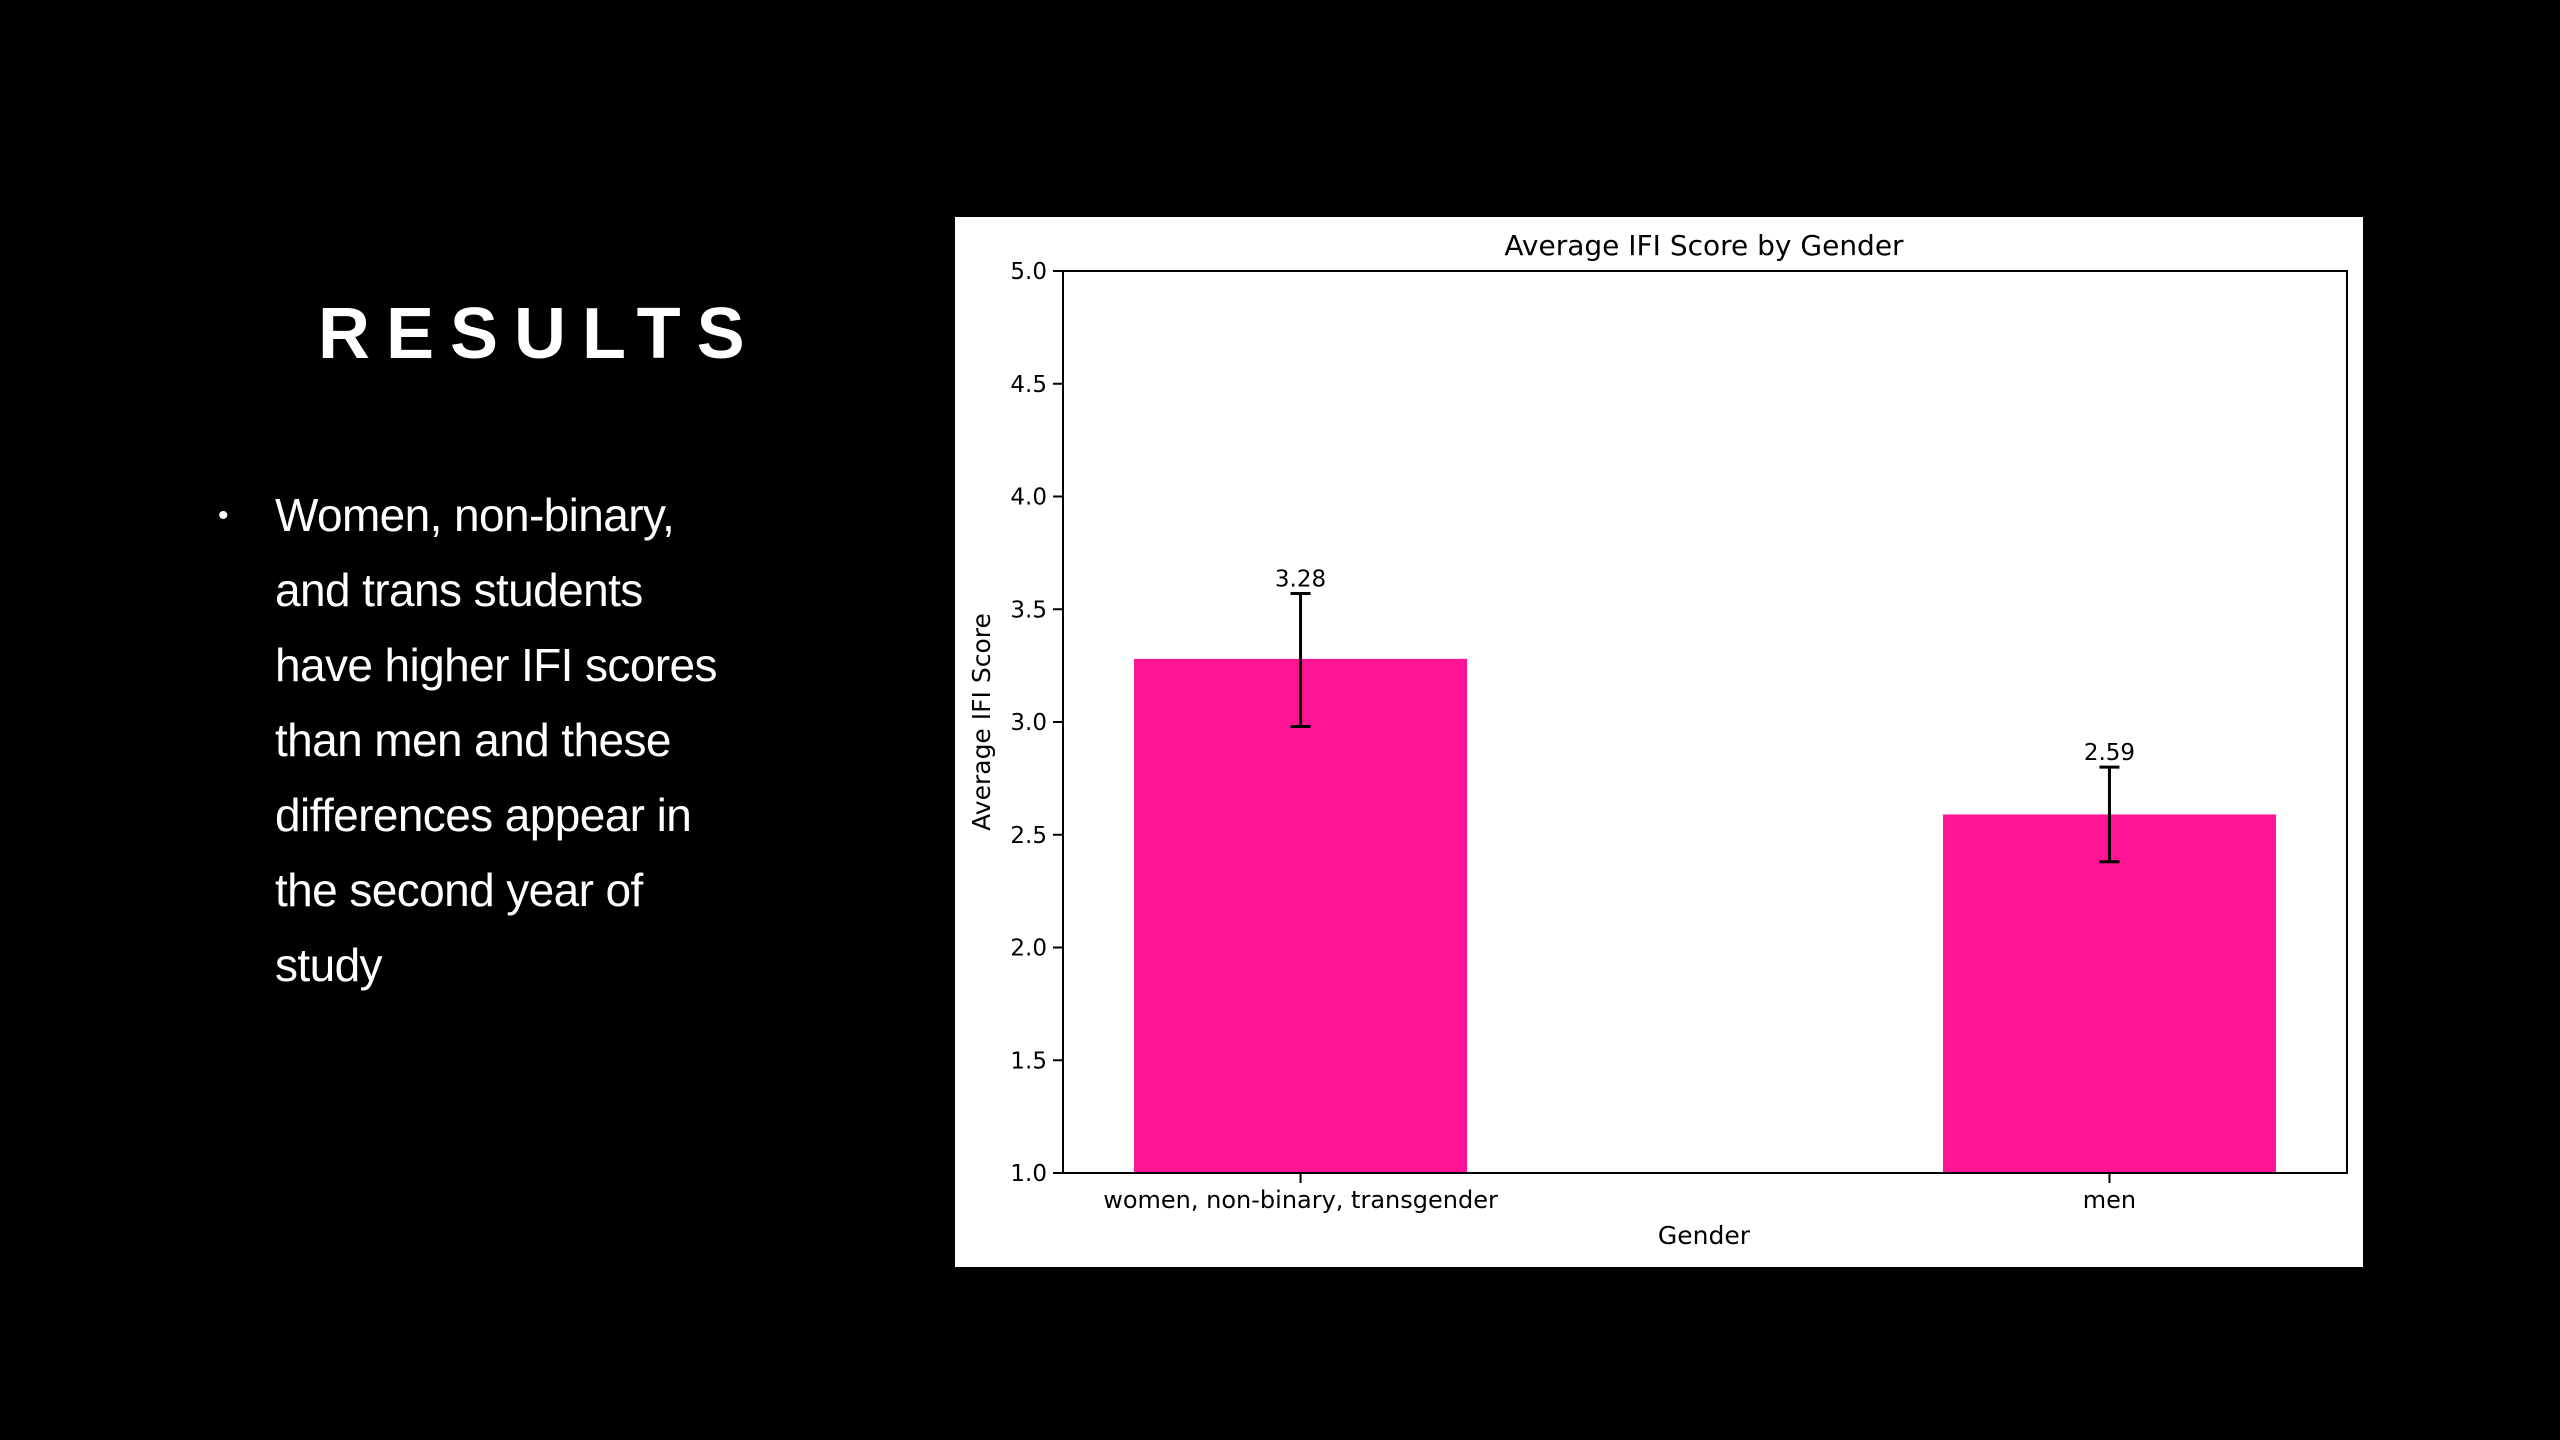  Describe the element at coordinates (1028, 385) in the screenshot. I see `y-tick-label: 4.5` at that location.